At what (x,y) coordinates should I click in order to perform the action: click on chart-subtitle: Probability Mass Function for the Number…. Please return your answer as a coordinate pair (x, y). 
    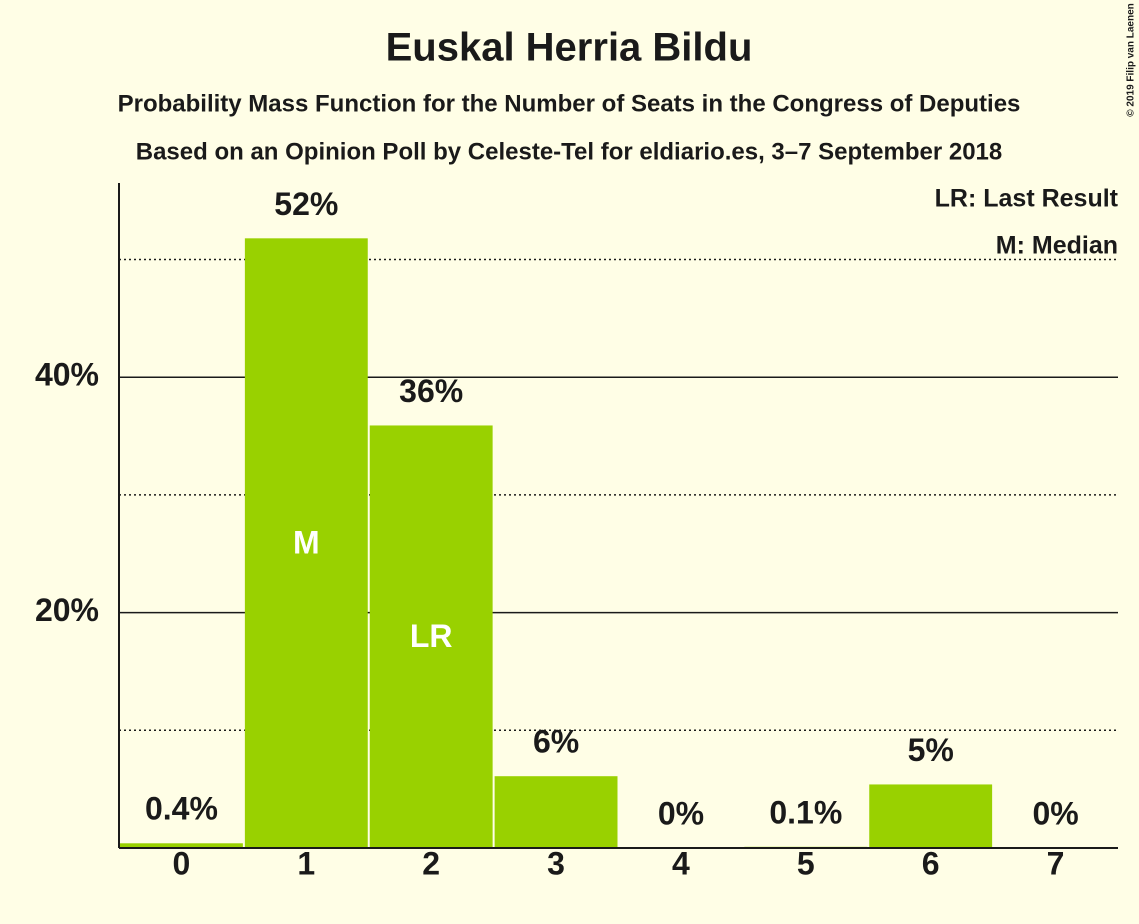
    Looking at the image, I should click on (569, 103).